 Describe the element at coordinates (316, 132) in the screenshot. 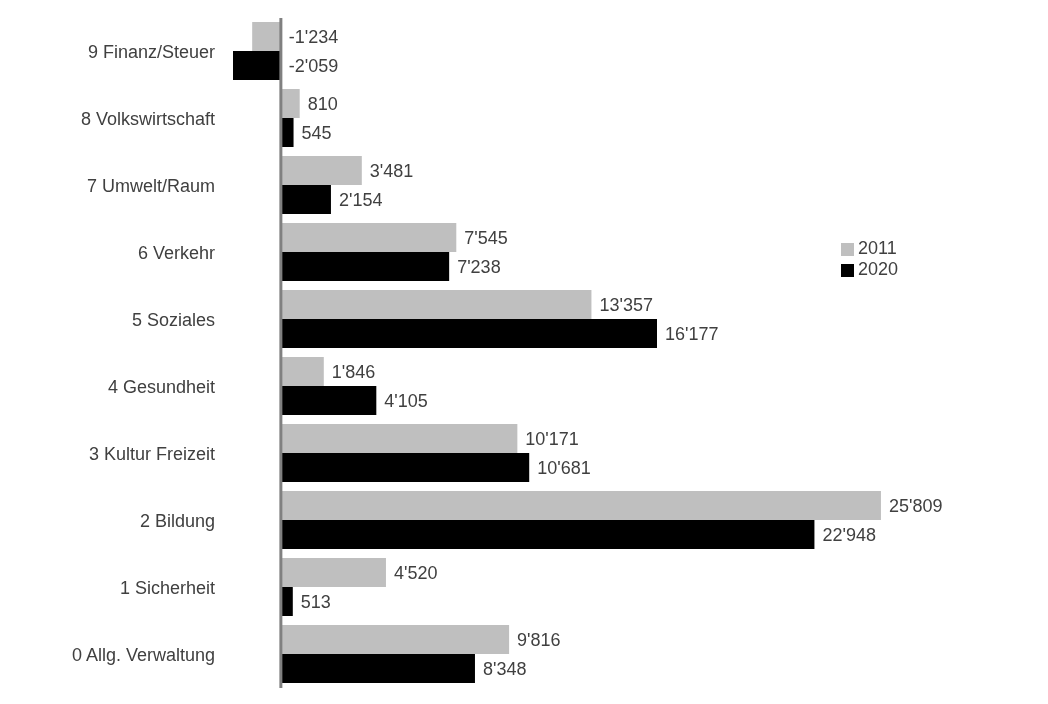

I see `data-label: 545` at that location.